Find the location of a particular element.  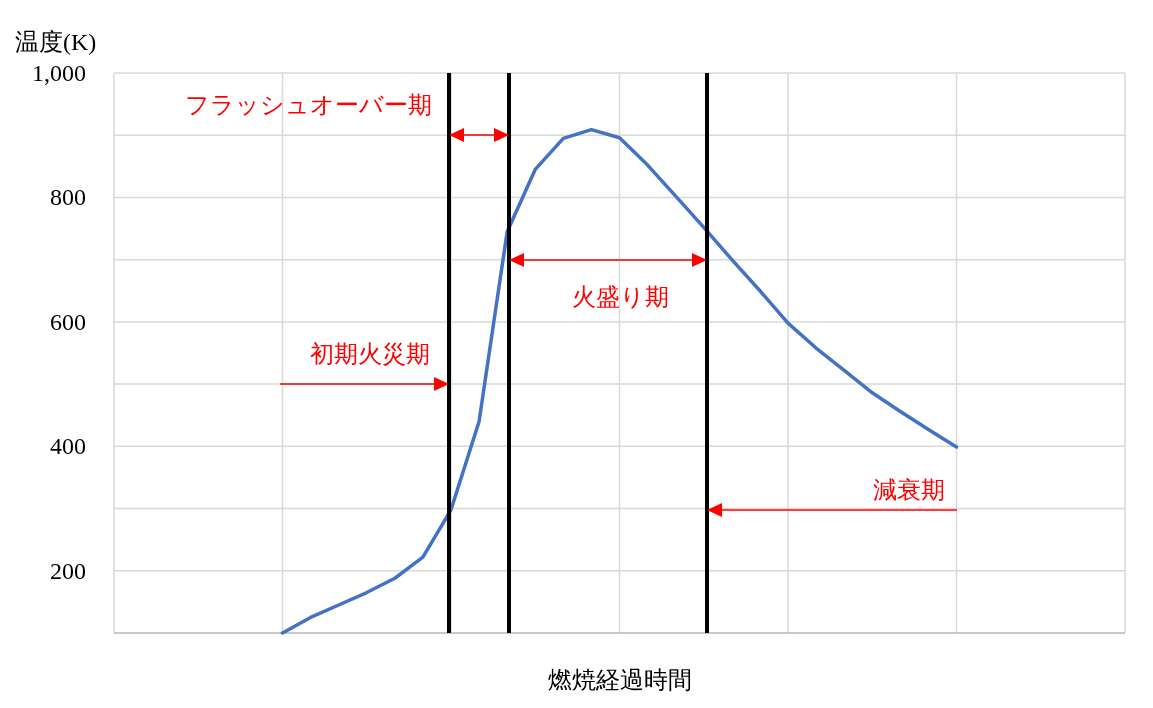

x-axis-title: 燃焼経過時間 is located at coordinates (619, 680).